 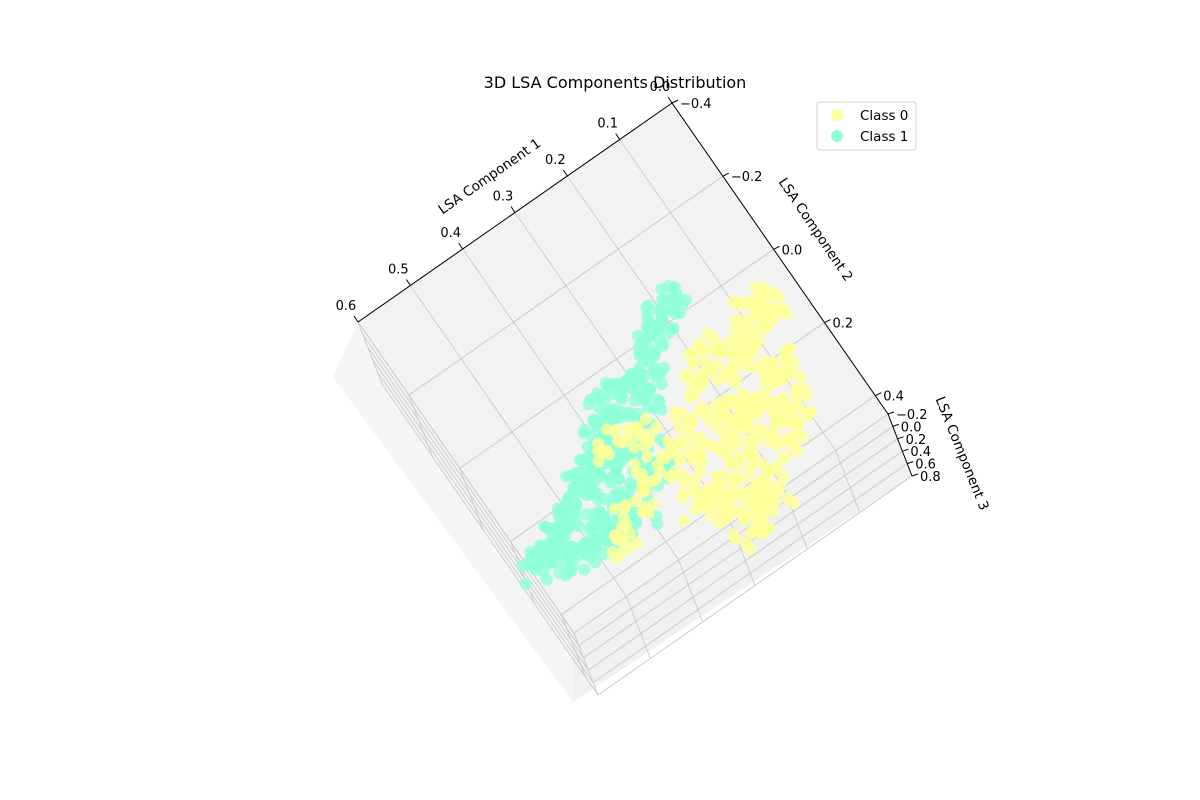 What do you see at coordinates (962, 453) in the screenshot?
I see `z-axis-label: LSA Component 3` at bounding box center [962, 453].